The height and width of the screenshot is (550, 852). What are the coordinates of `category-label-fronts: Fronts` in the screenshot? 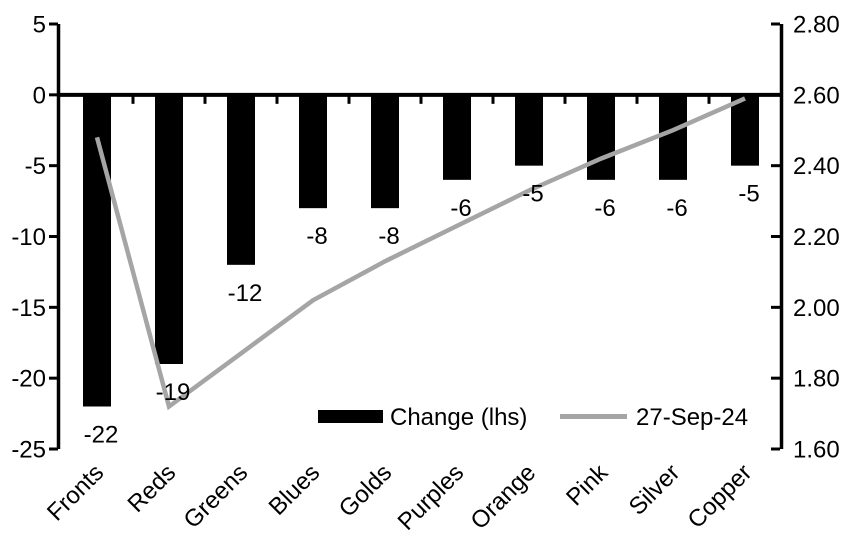 It's located at (75, 492).